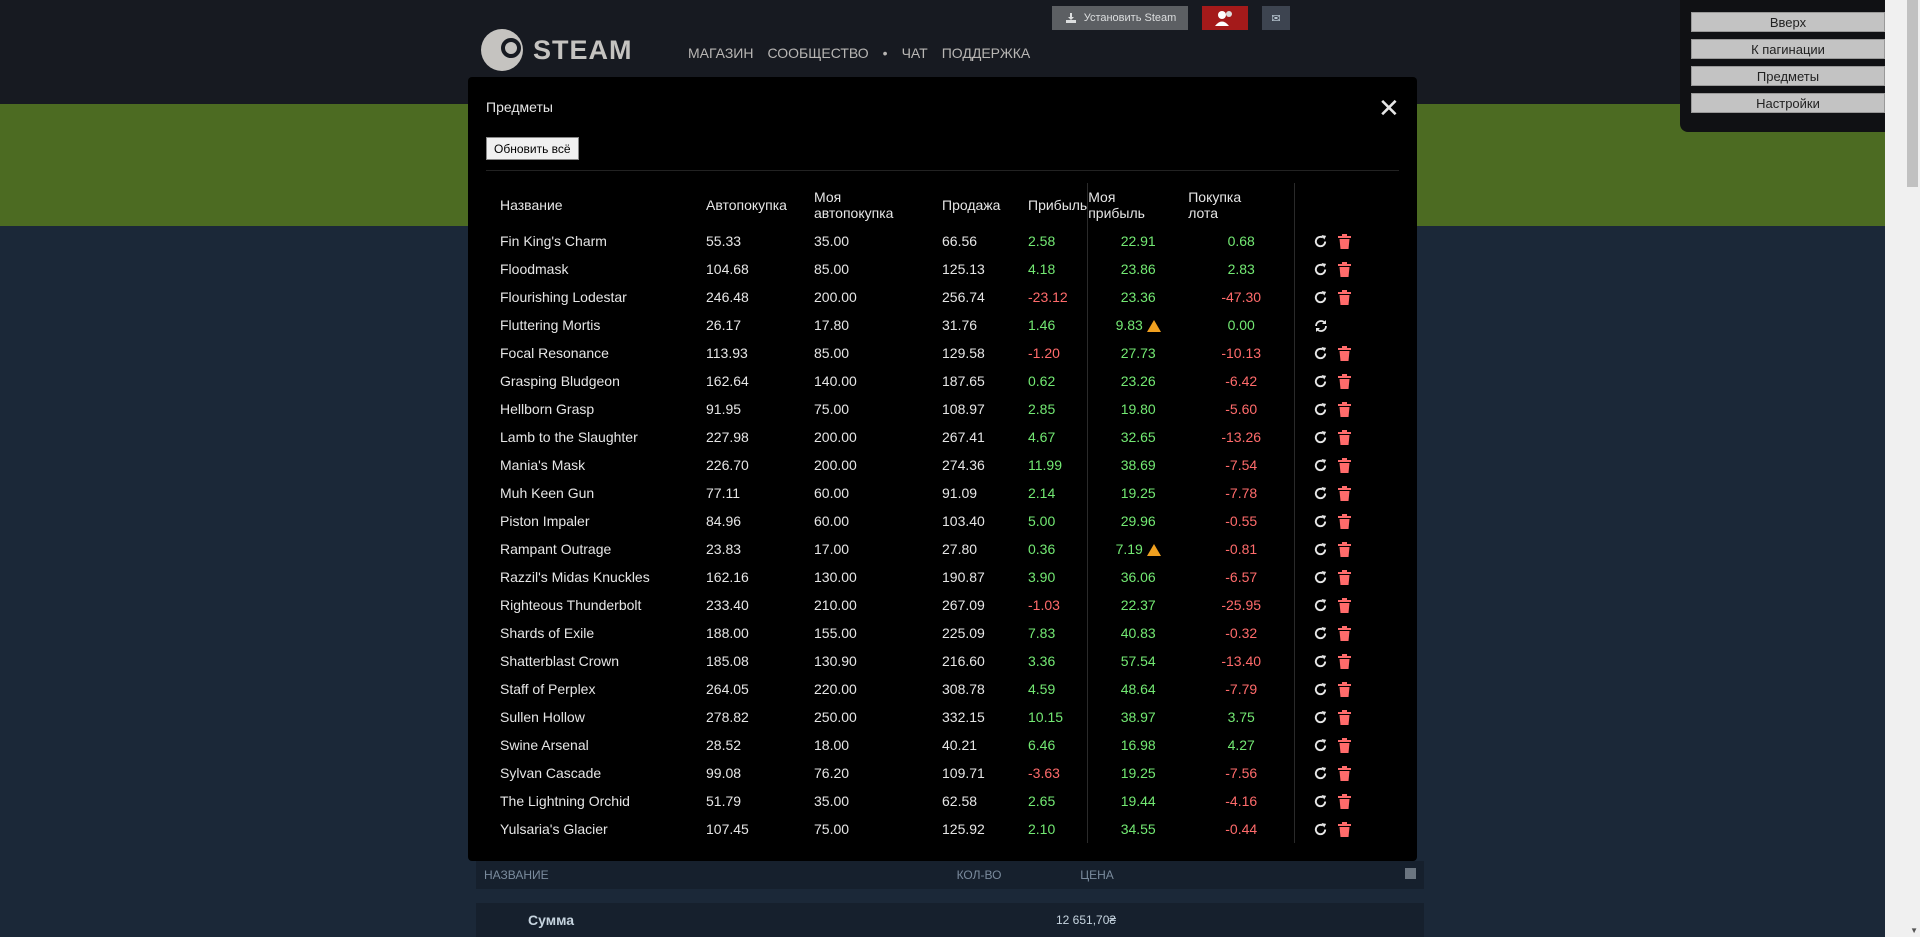 Image resolution: width=1920 pixels, height=937 pixels. Describe the element at coordinates (550, 325) in the screenshot. I see `item-name-value: Fluttering Mortis` at that location.